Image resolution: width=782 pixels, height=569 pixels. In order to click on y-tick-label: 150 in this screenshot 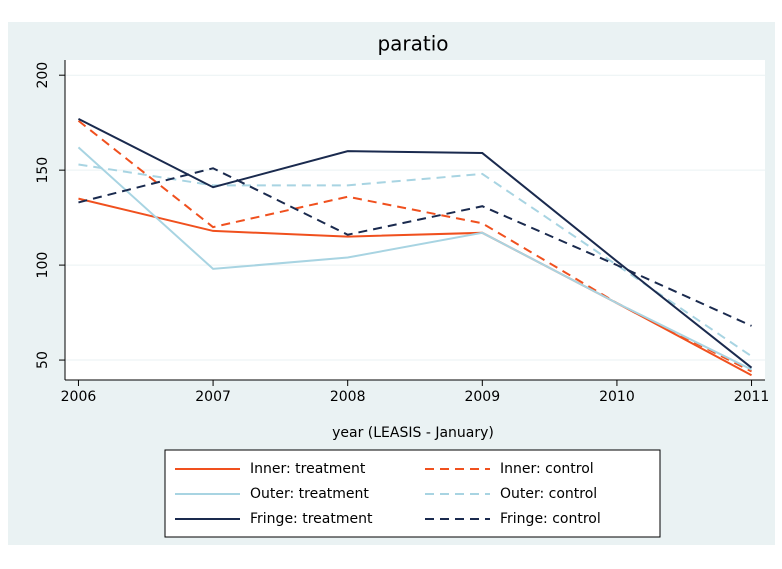, I will do `click(43, 170)`.